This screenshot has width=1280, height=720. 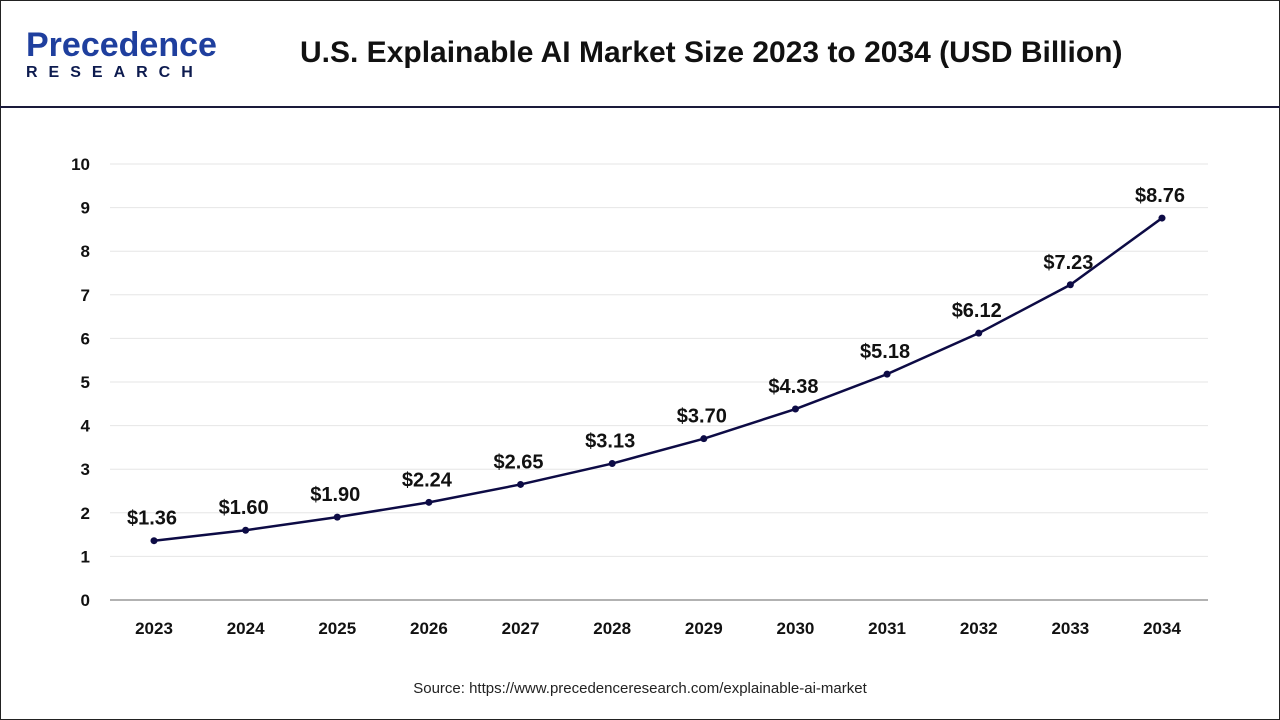 I want to click on x-tick-label: 2030, so click(x=796, y=628).